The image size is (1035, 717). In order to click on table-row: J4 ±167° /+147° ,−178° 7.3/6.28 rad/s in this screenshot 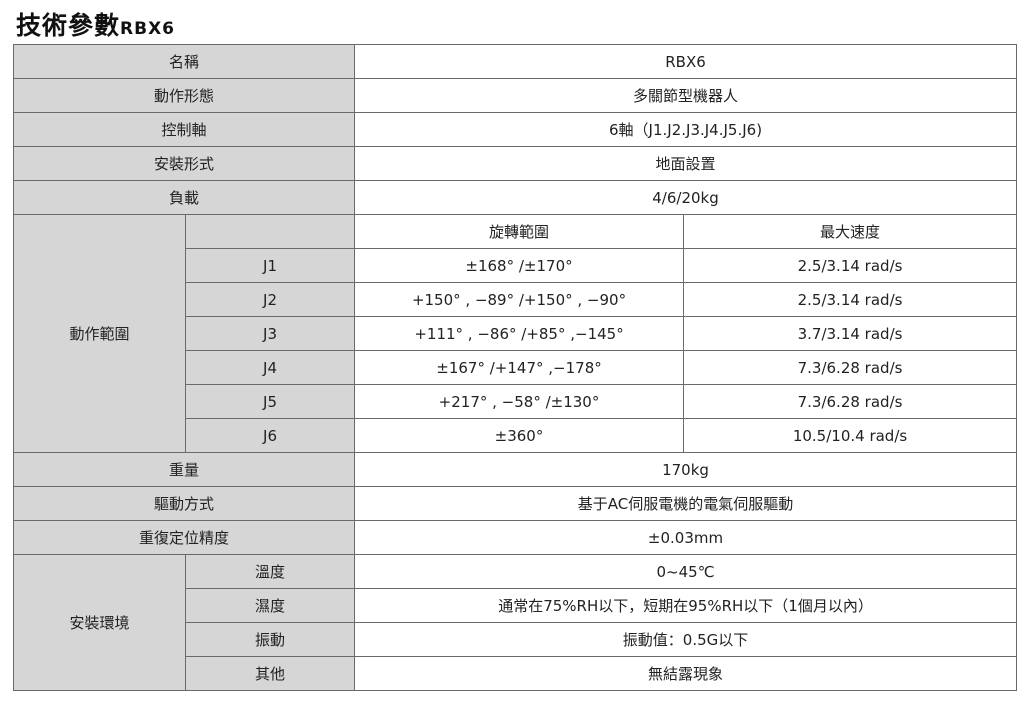, I will do `click(516, 367)`.